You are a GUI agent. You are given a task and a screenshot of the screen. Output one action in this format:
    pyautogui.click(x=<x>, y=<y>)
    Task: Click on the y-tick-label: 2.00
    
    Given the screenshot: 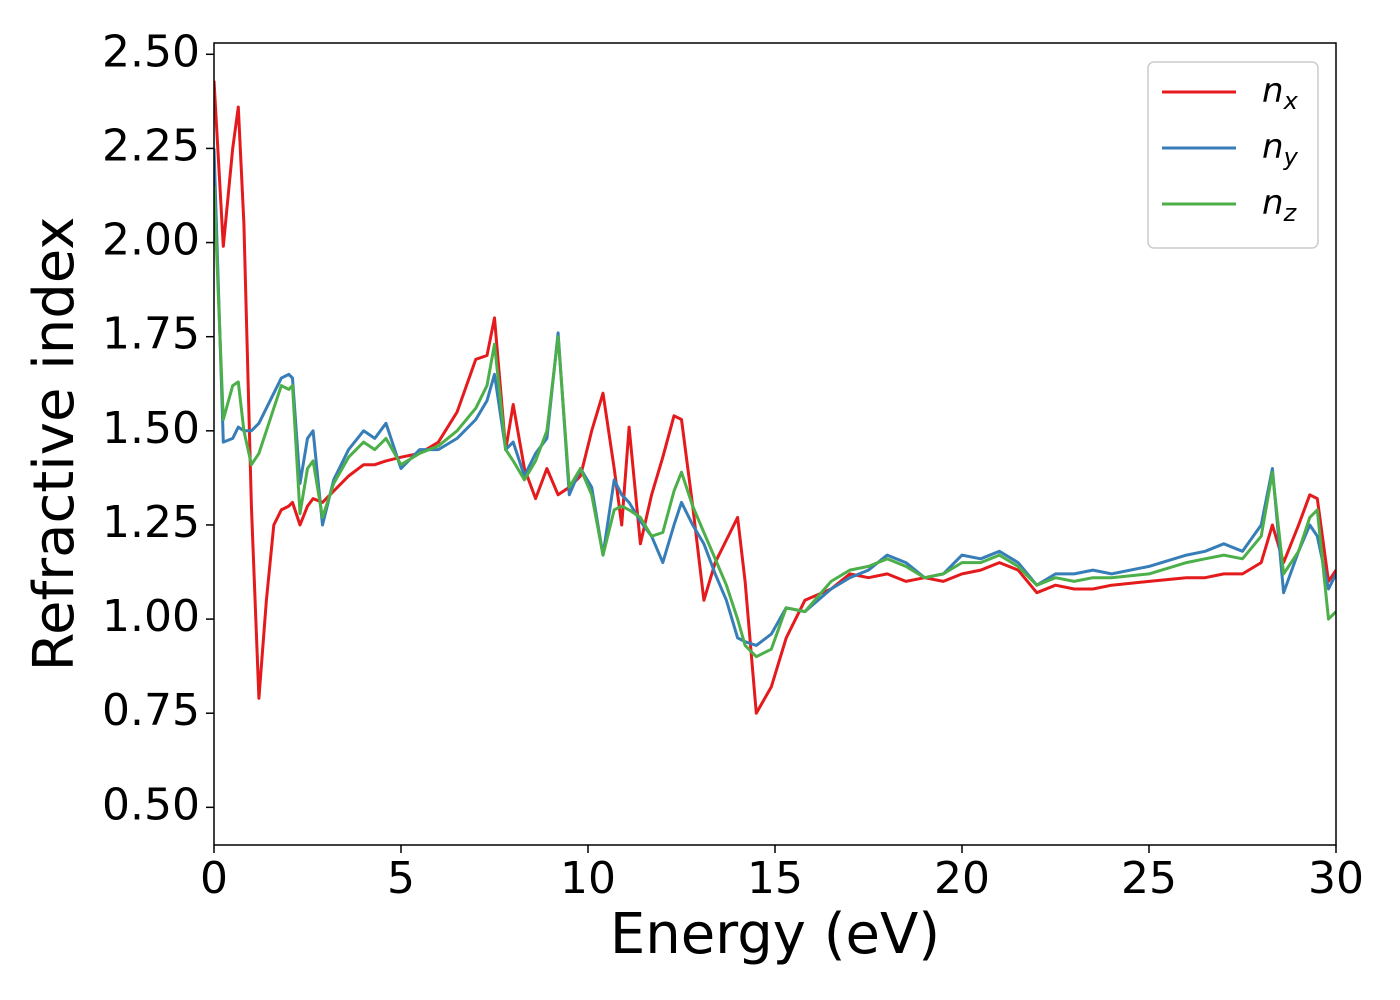 What is the action you would take?
    pyautogui.click(x=151, y=240)
    